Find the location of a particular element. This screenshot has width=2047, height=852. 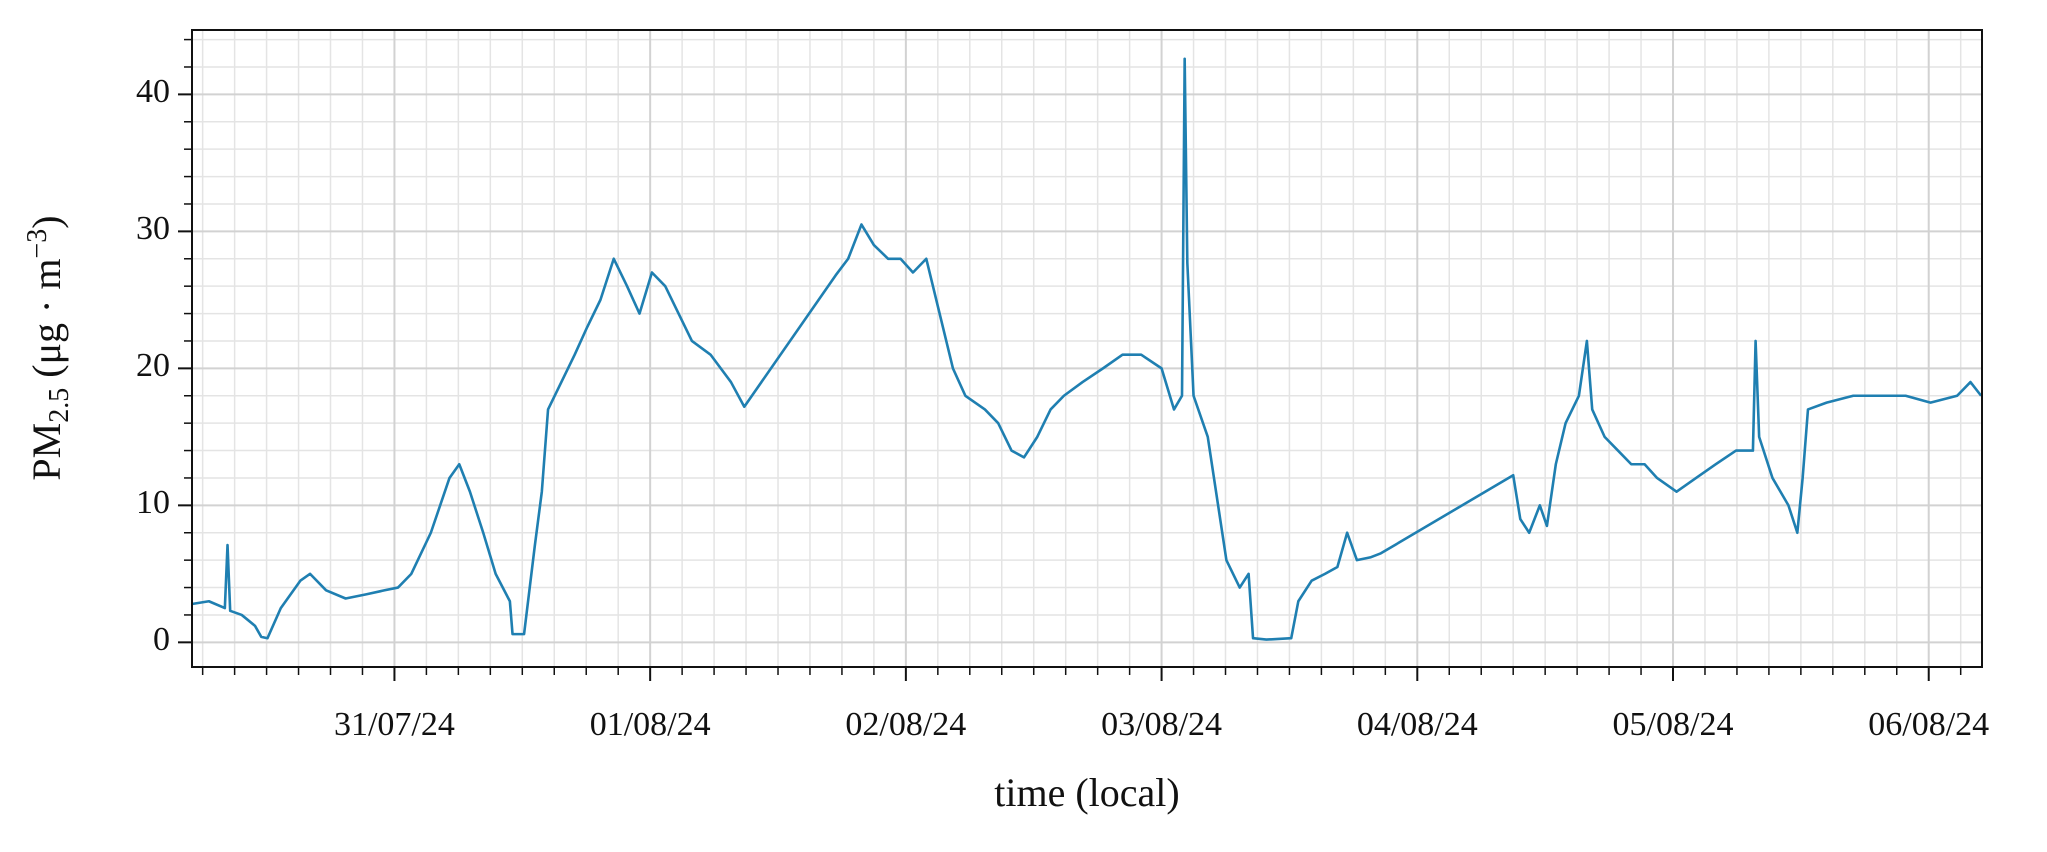

y-axis-label-part: PM is located at coordinates (46, 452).